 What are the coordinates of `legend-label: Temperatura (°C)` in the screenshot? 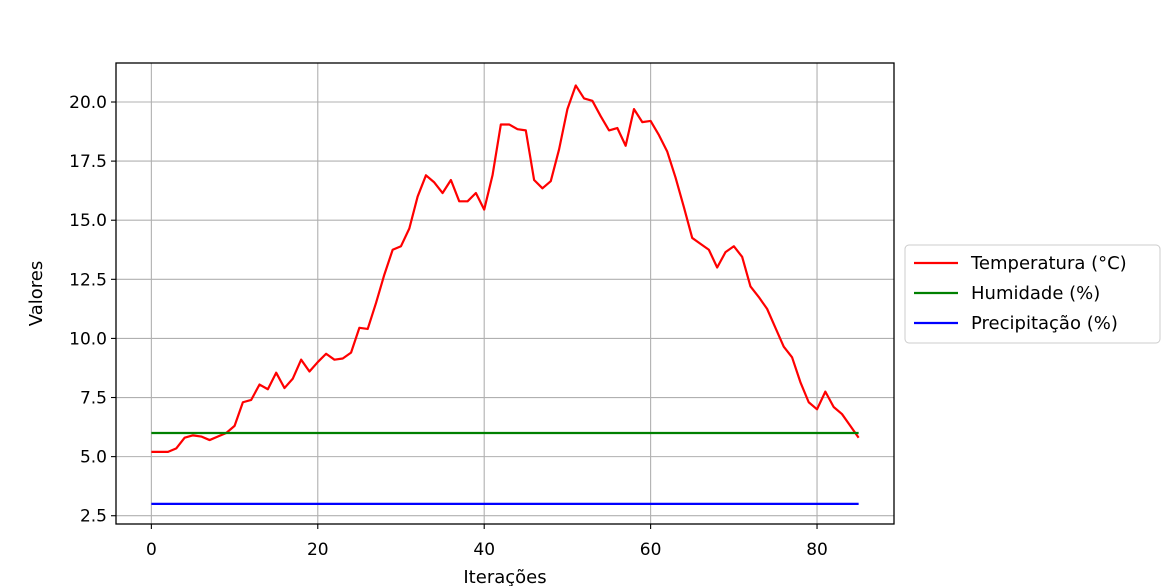 It's located at (1048, 263).